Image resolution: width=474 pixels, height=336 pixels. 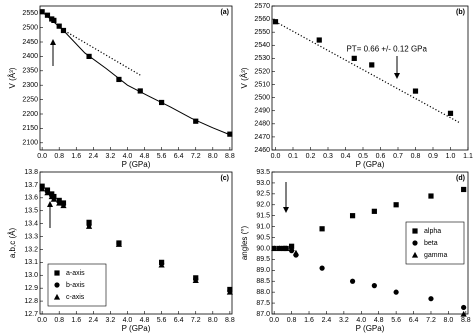 What do you see at coordinates (263, 314) in the screenshot?
I see `y-tick-label: 87.0` at bounding box center [263, 314].